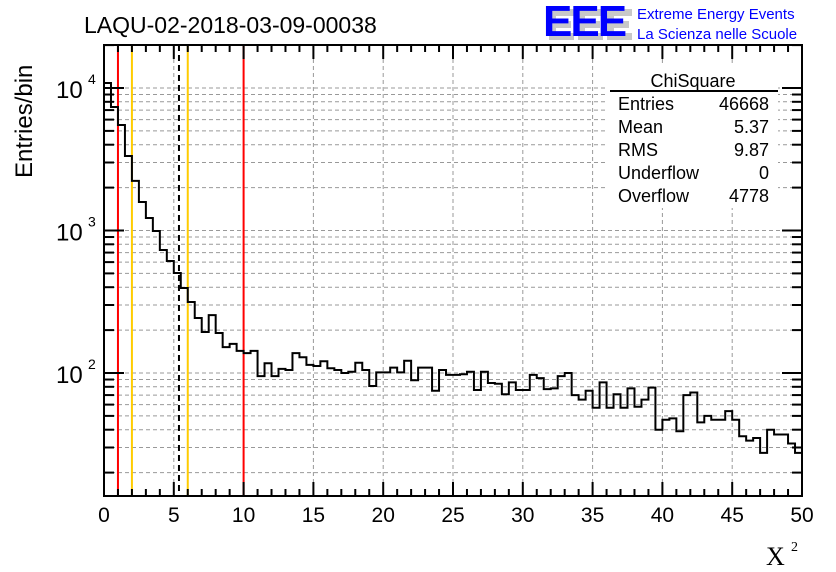  Describe the element at coordinates (24, 121) in the screenshot. I see `y-axis-label: Entries/bin` at that location.